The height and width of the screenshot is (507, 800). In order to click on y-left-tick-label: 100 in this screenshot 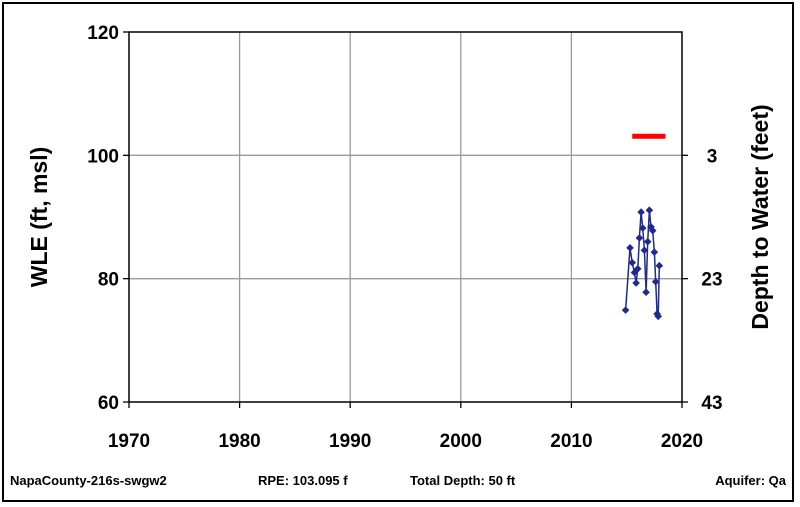, I will do `click(103, 156)`.